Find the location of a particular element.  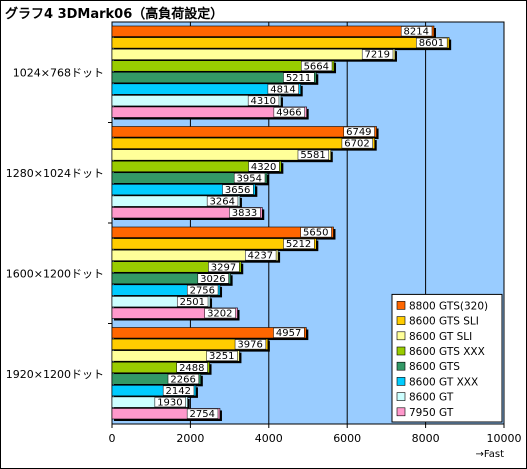

data-label: 3251 is located at coordinates (221, 356).